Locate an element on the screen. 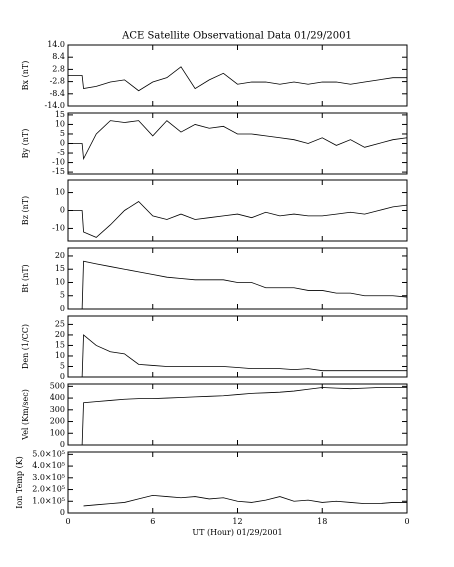 The image size is (454, 567). y-axis-label: By (nT) is located at coordinates (25, 144).